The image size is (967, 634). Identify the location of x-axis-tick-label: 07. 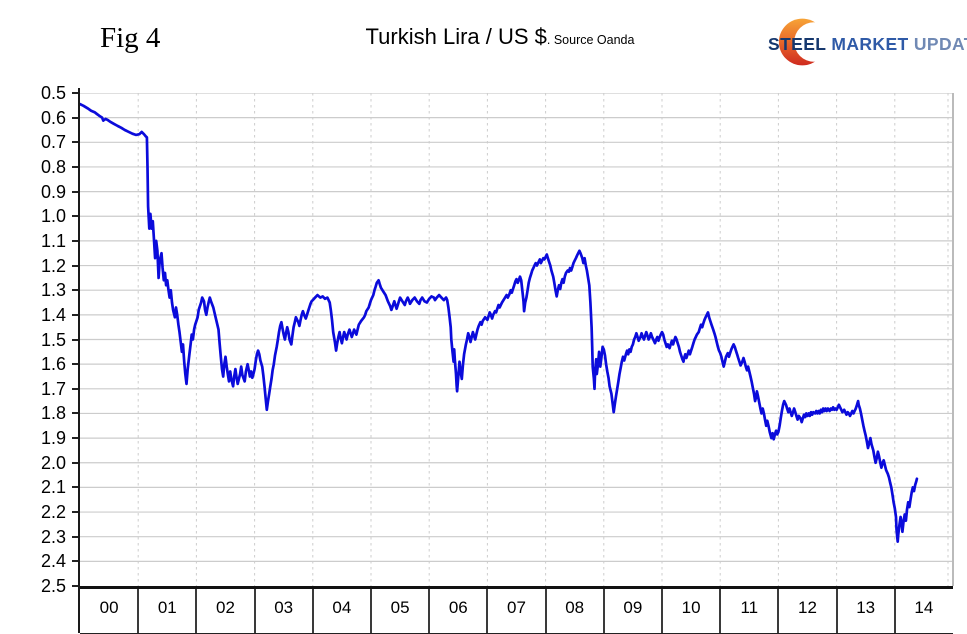
(516, 607).